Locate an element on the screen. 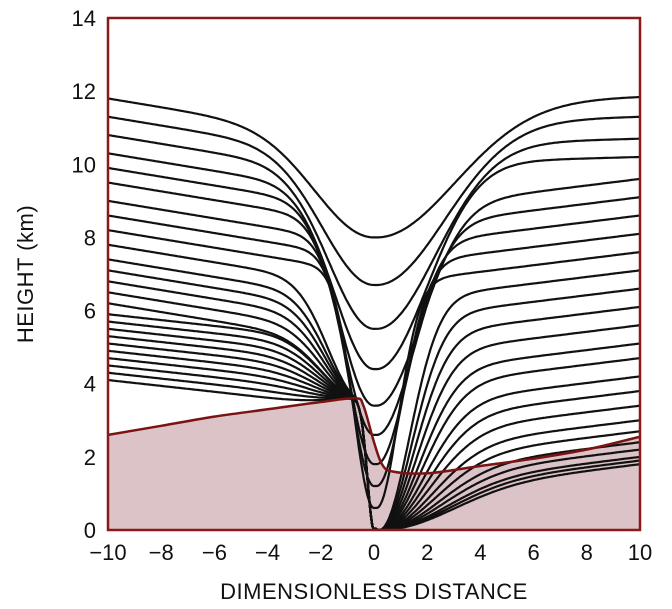 This screenshot has width=672, height=609. x-tick-label: 8 is located at coordinates (587, 552).